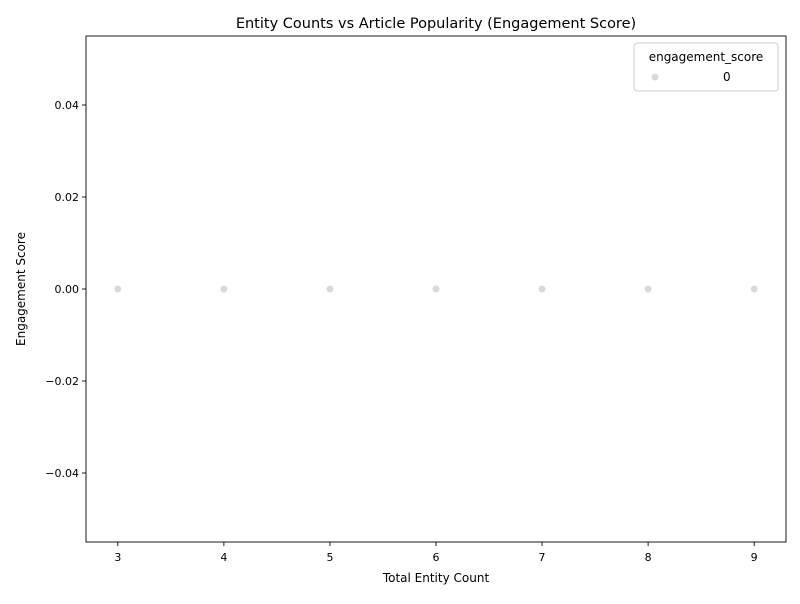 The image size is (800, 604). Describe the element at coordinates (542, 557) in the screenshot. I see `x-tick-label: 7` at that location.